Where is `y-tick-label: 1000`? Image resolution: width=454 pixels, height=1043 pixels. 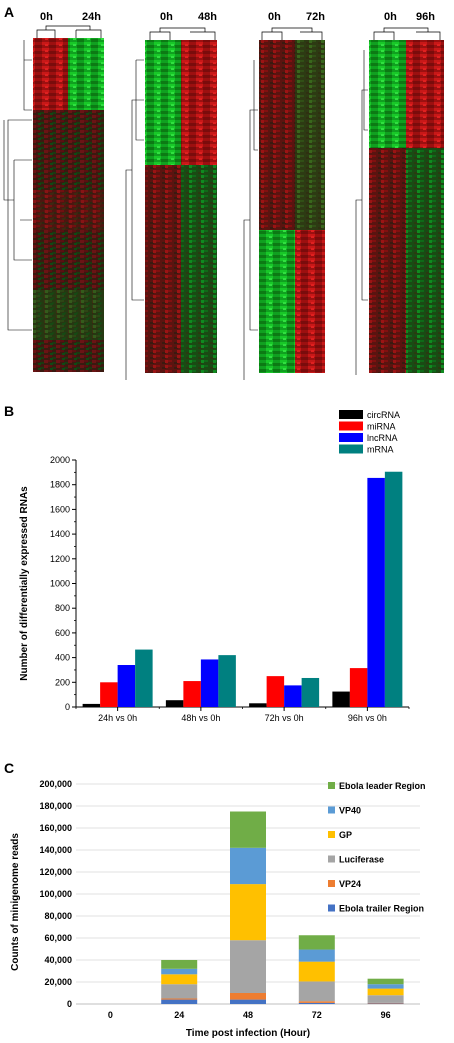 y-tick-label: 1000 is located at coordinates (60, 584).